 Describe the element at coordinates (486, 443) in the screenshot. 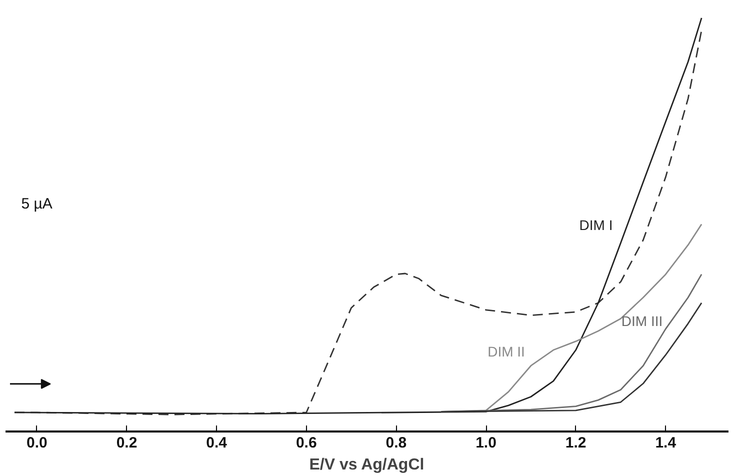

I see `x-tick-label: 1.0` at that location.